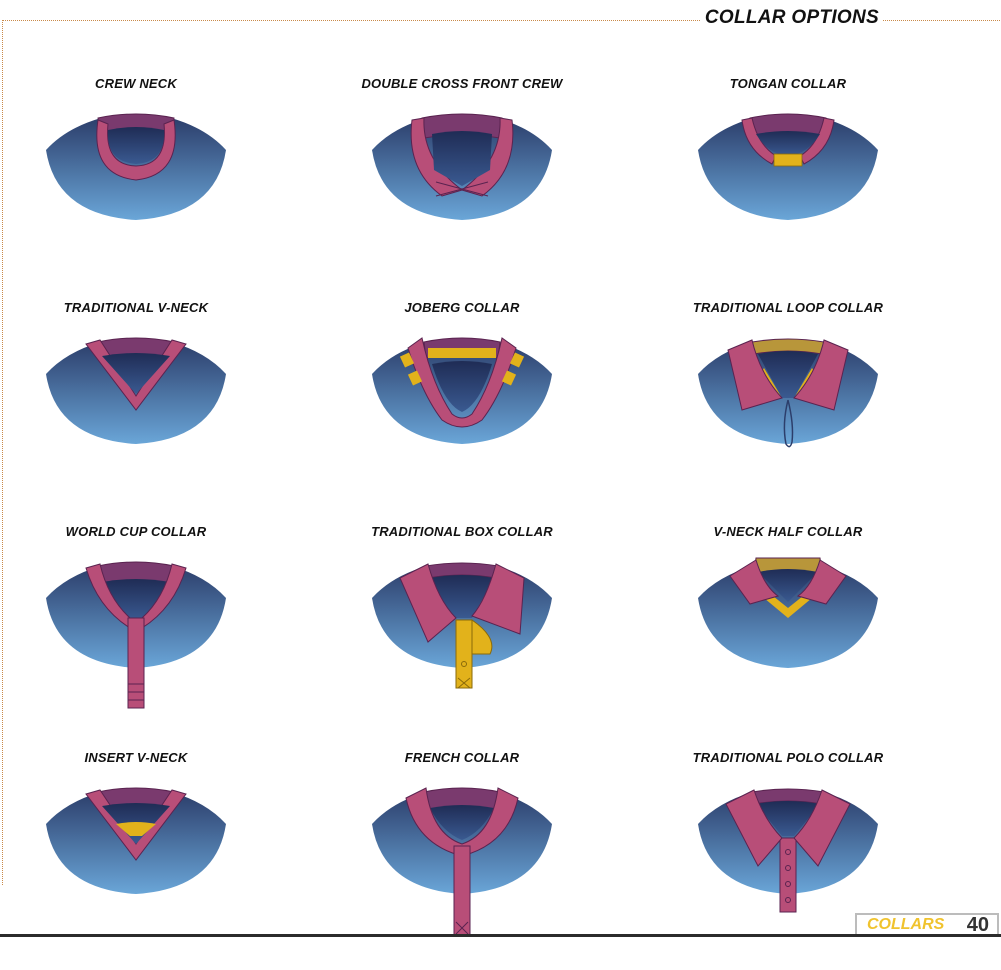 Image resolution: width=1001 pixels, height=970 pixels. What do you see at coordinates (462, 83) in the screenshot?
I see `collar-label: DOUBLE CROSS FRONT CREW` at bounding box center [462, 83].